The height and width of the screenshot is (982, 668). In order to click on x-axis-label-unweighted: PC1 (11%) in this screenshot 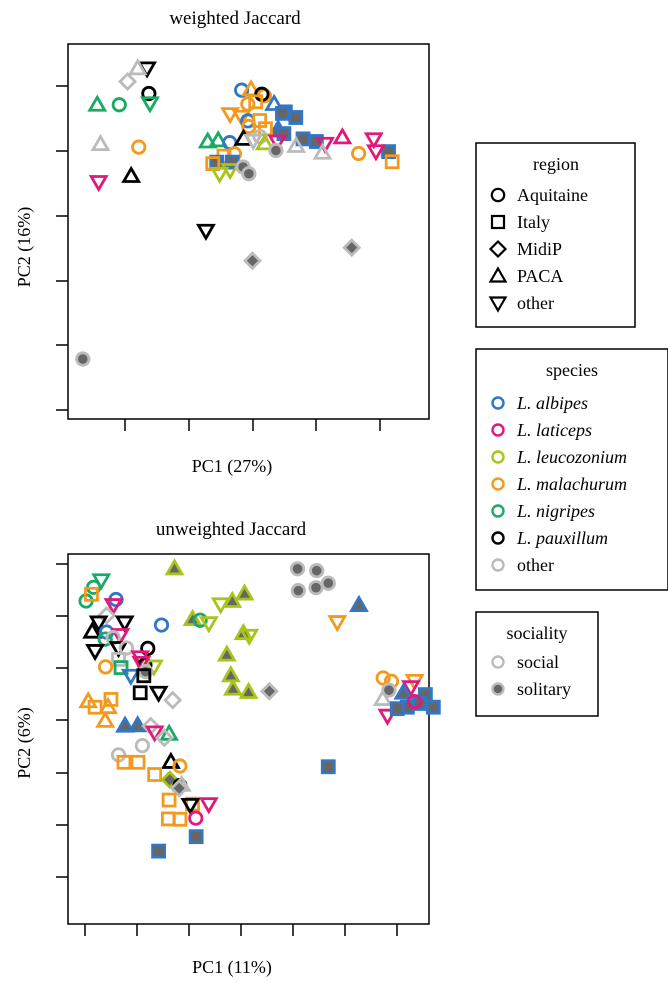, I will do `click(232, 967)`.